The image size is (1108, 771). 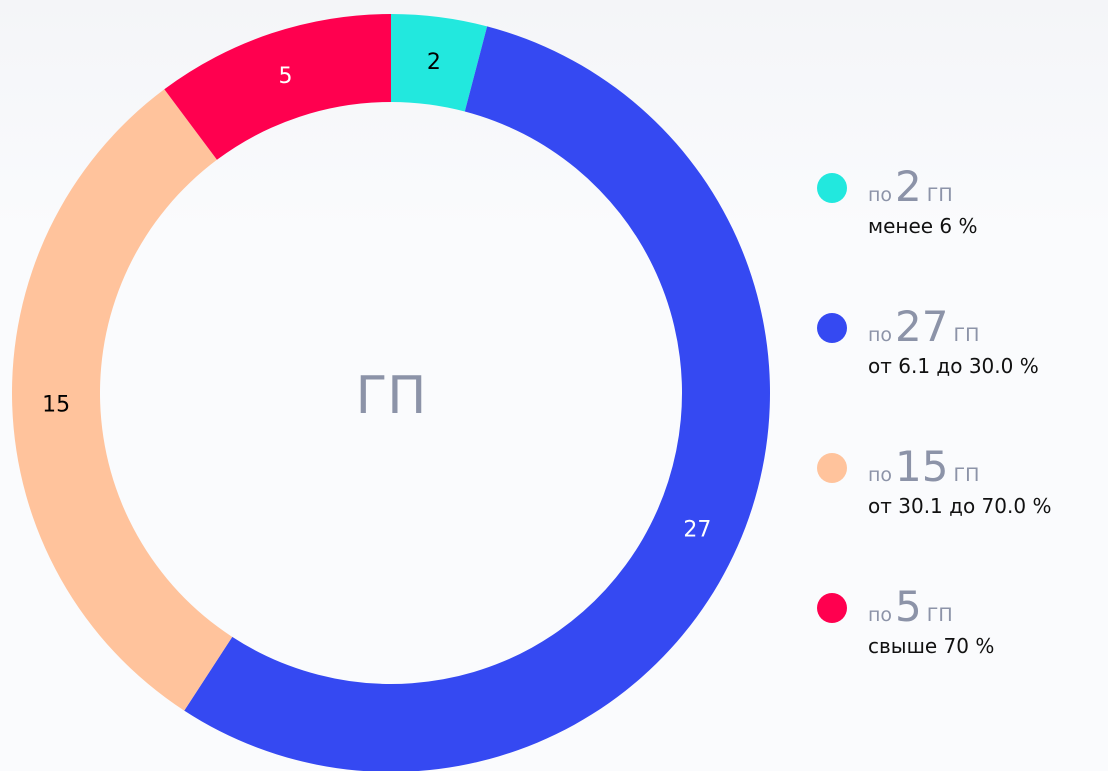 I want to click on legend-title: по2 ГП, so click(x=910, y=186).